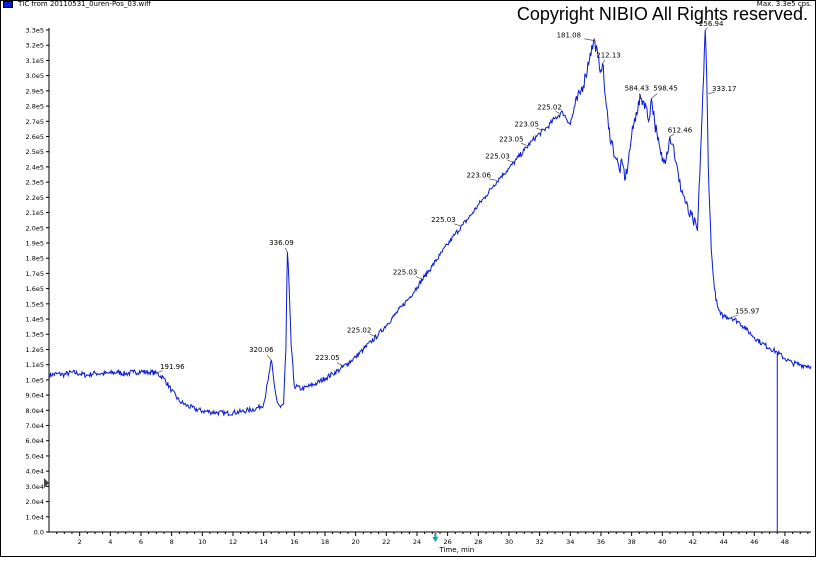  What do you see at coordinates (172, 367) in the screenshot?
I see `peak-label: 191.96` at bounding box center [172, 367].